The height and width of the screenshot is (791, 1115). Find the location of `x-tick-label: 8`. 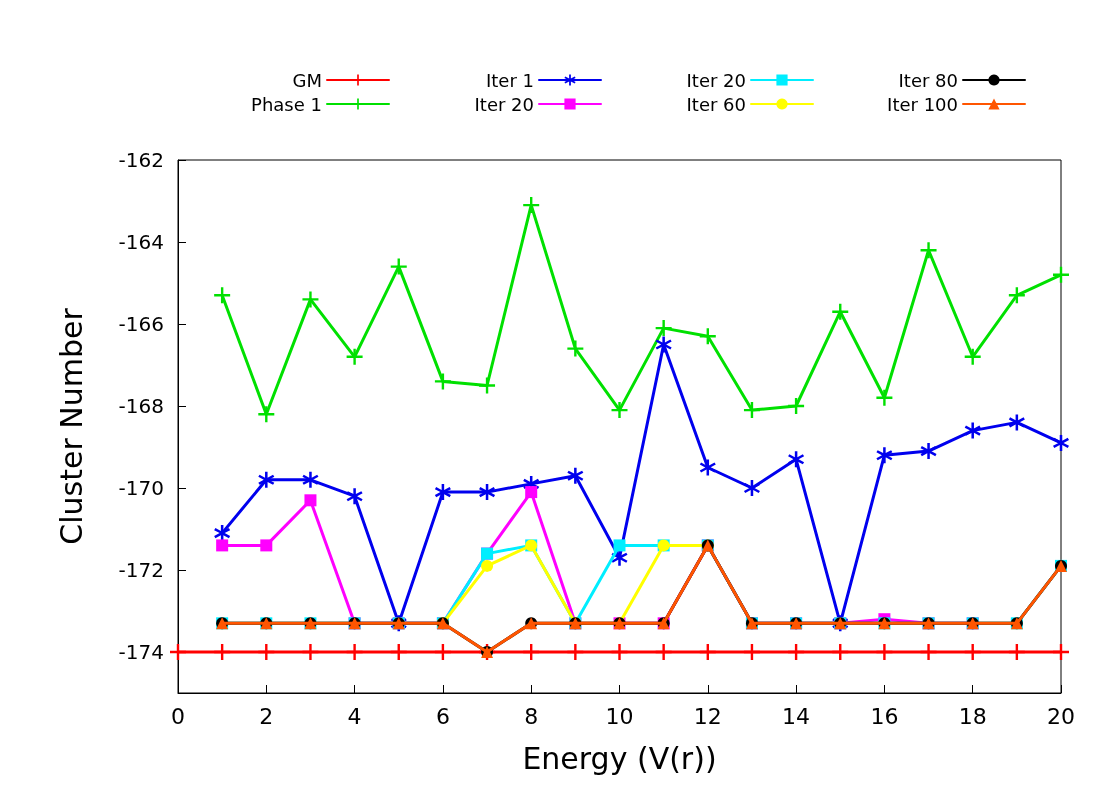

x-tick-label: 8 is located at coordinates (531, 716).